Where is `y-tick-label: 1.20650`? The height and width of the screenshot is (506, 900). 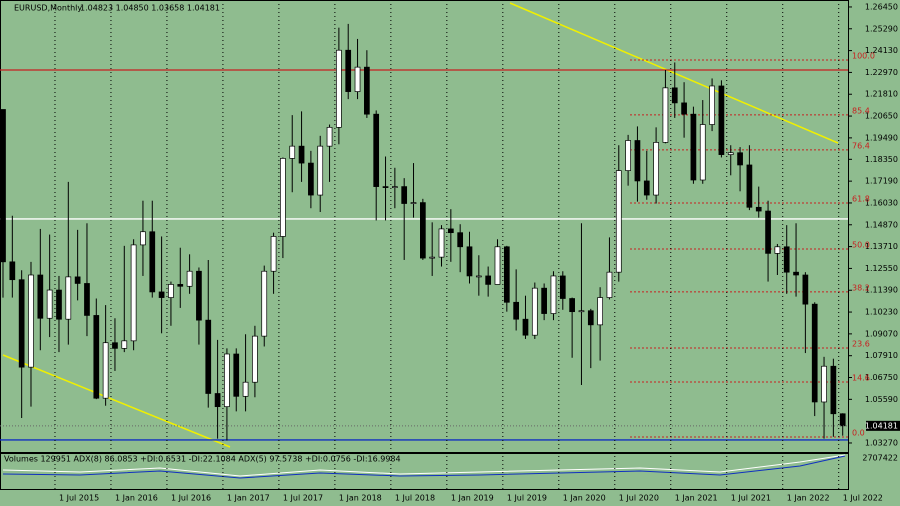
y-tick-label: 1.20650 is located at coordinates (881, 116).